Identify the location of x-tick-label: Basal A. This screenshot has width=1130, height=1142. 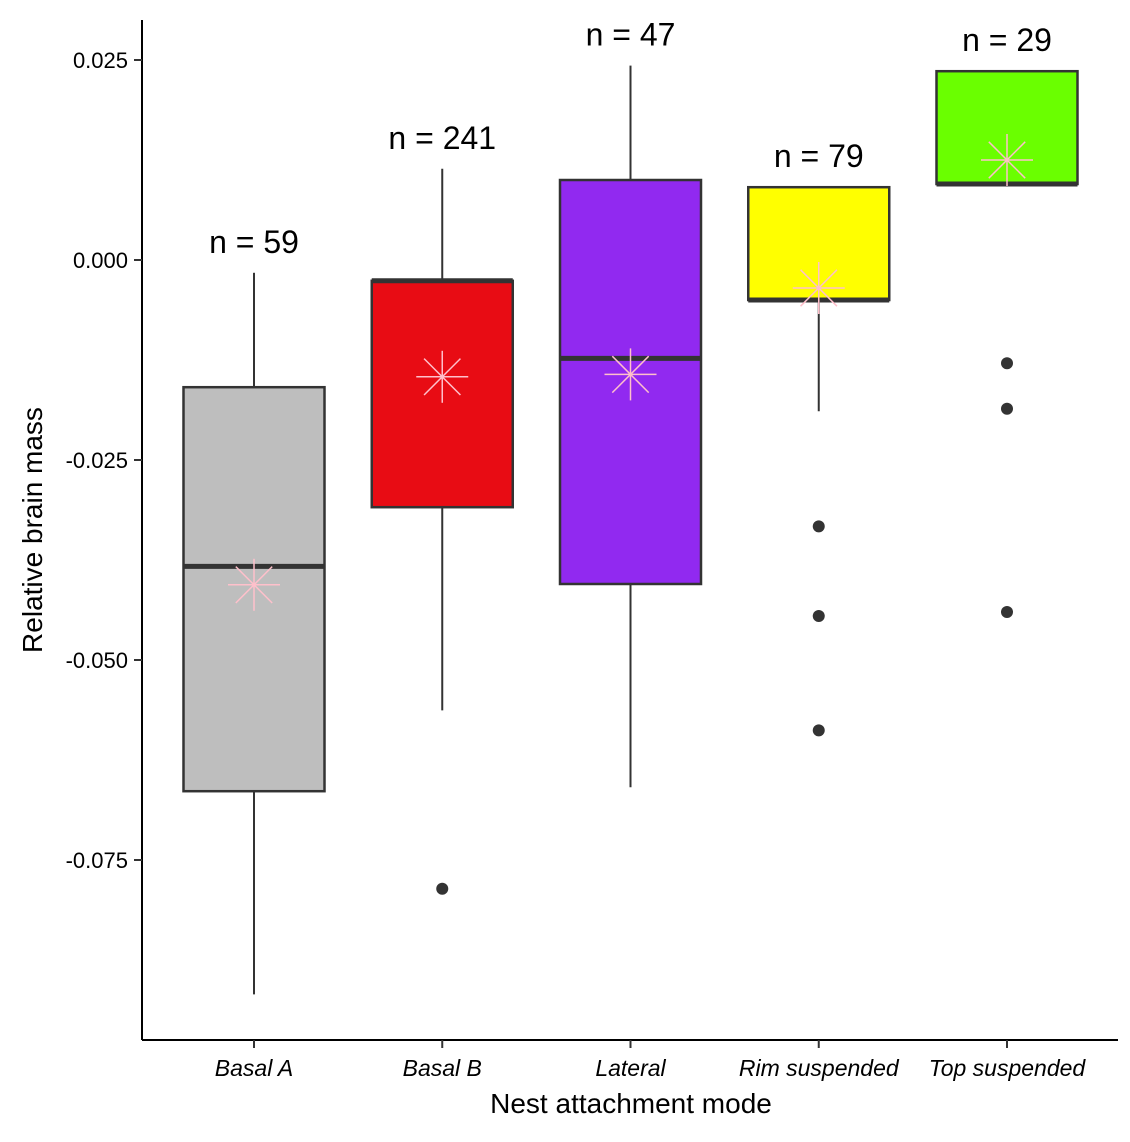
(254, 1068).